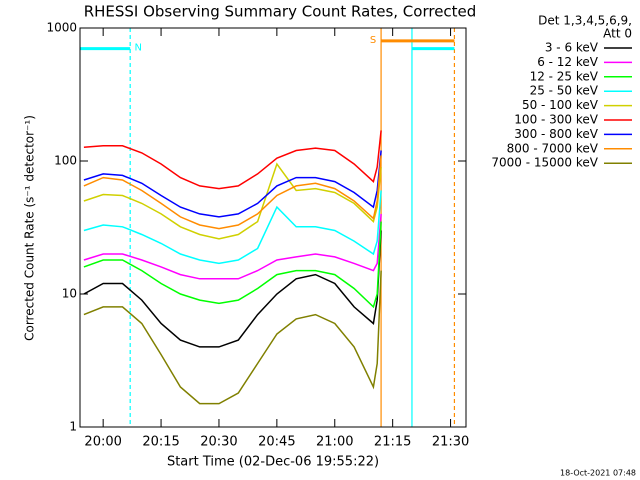 The width and height of the screenshot is (640, 480). Describe the element at coordinates (564, 91) in the screenshot. I see `legend-label: 25 - 50 keV` at that location.